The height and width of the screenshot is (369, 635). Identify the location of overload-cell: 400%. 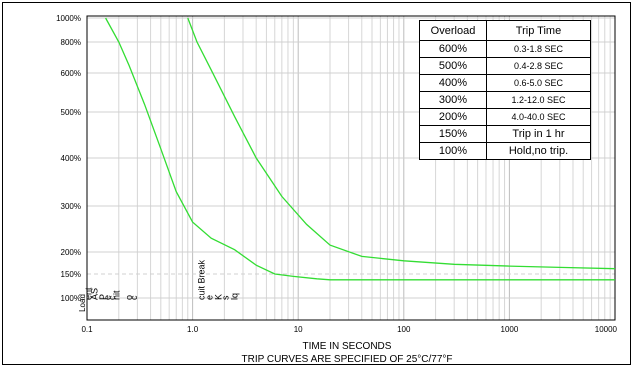
(453, 83).